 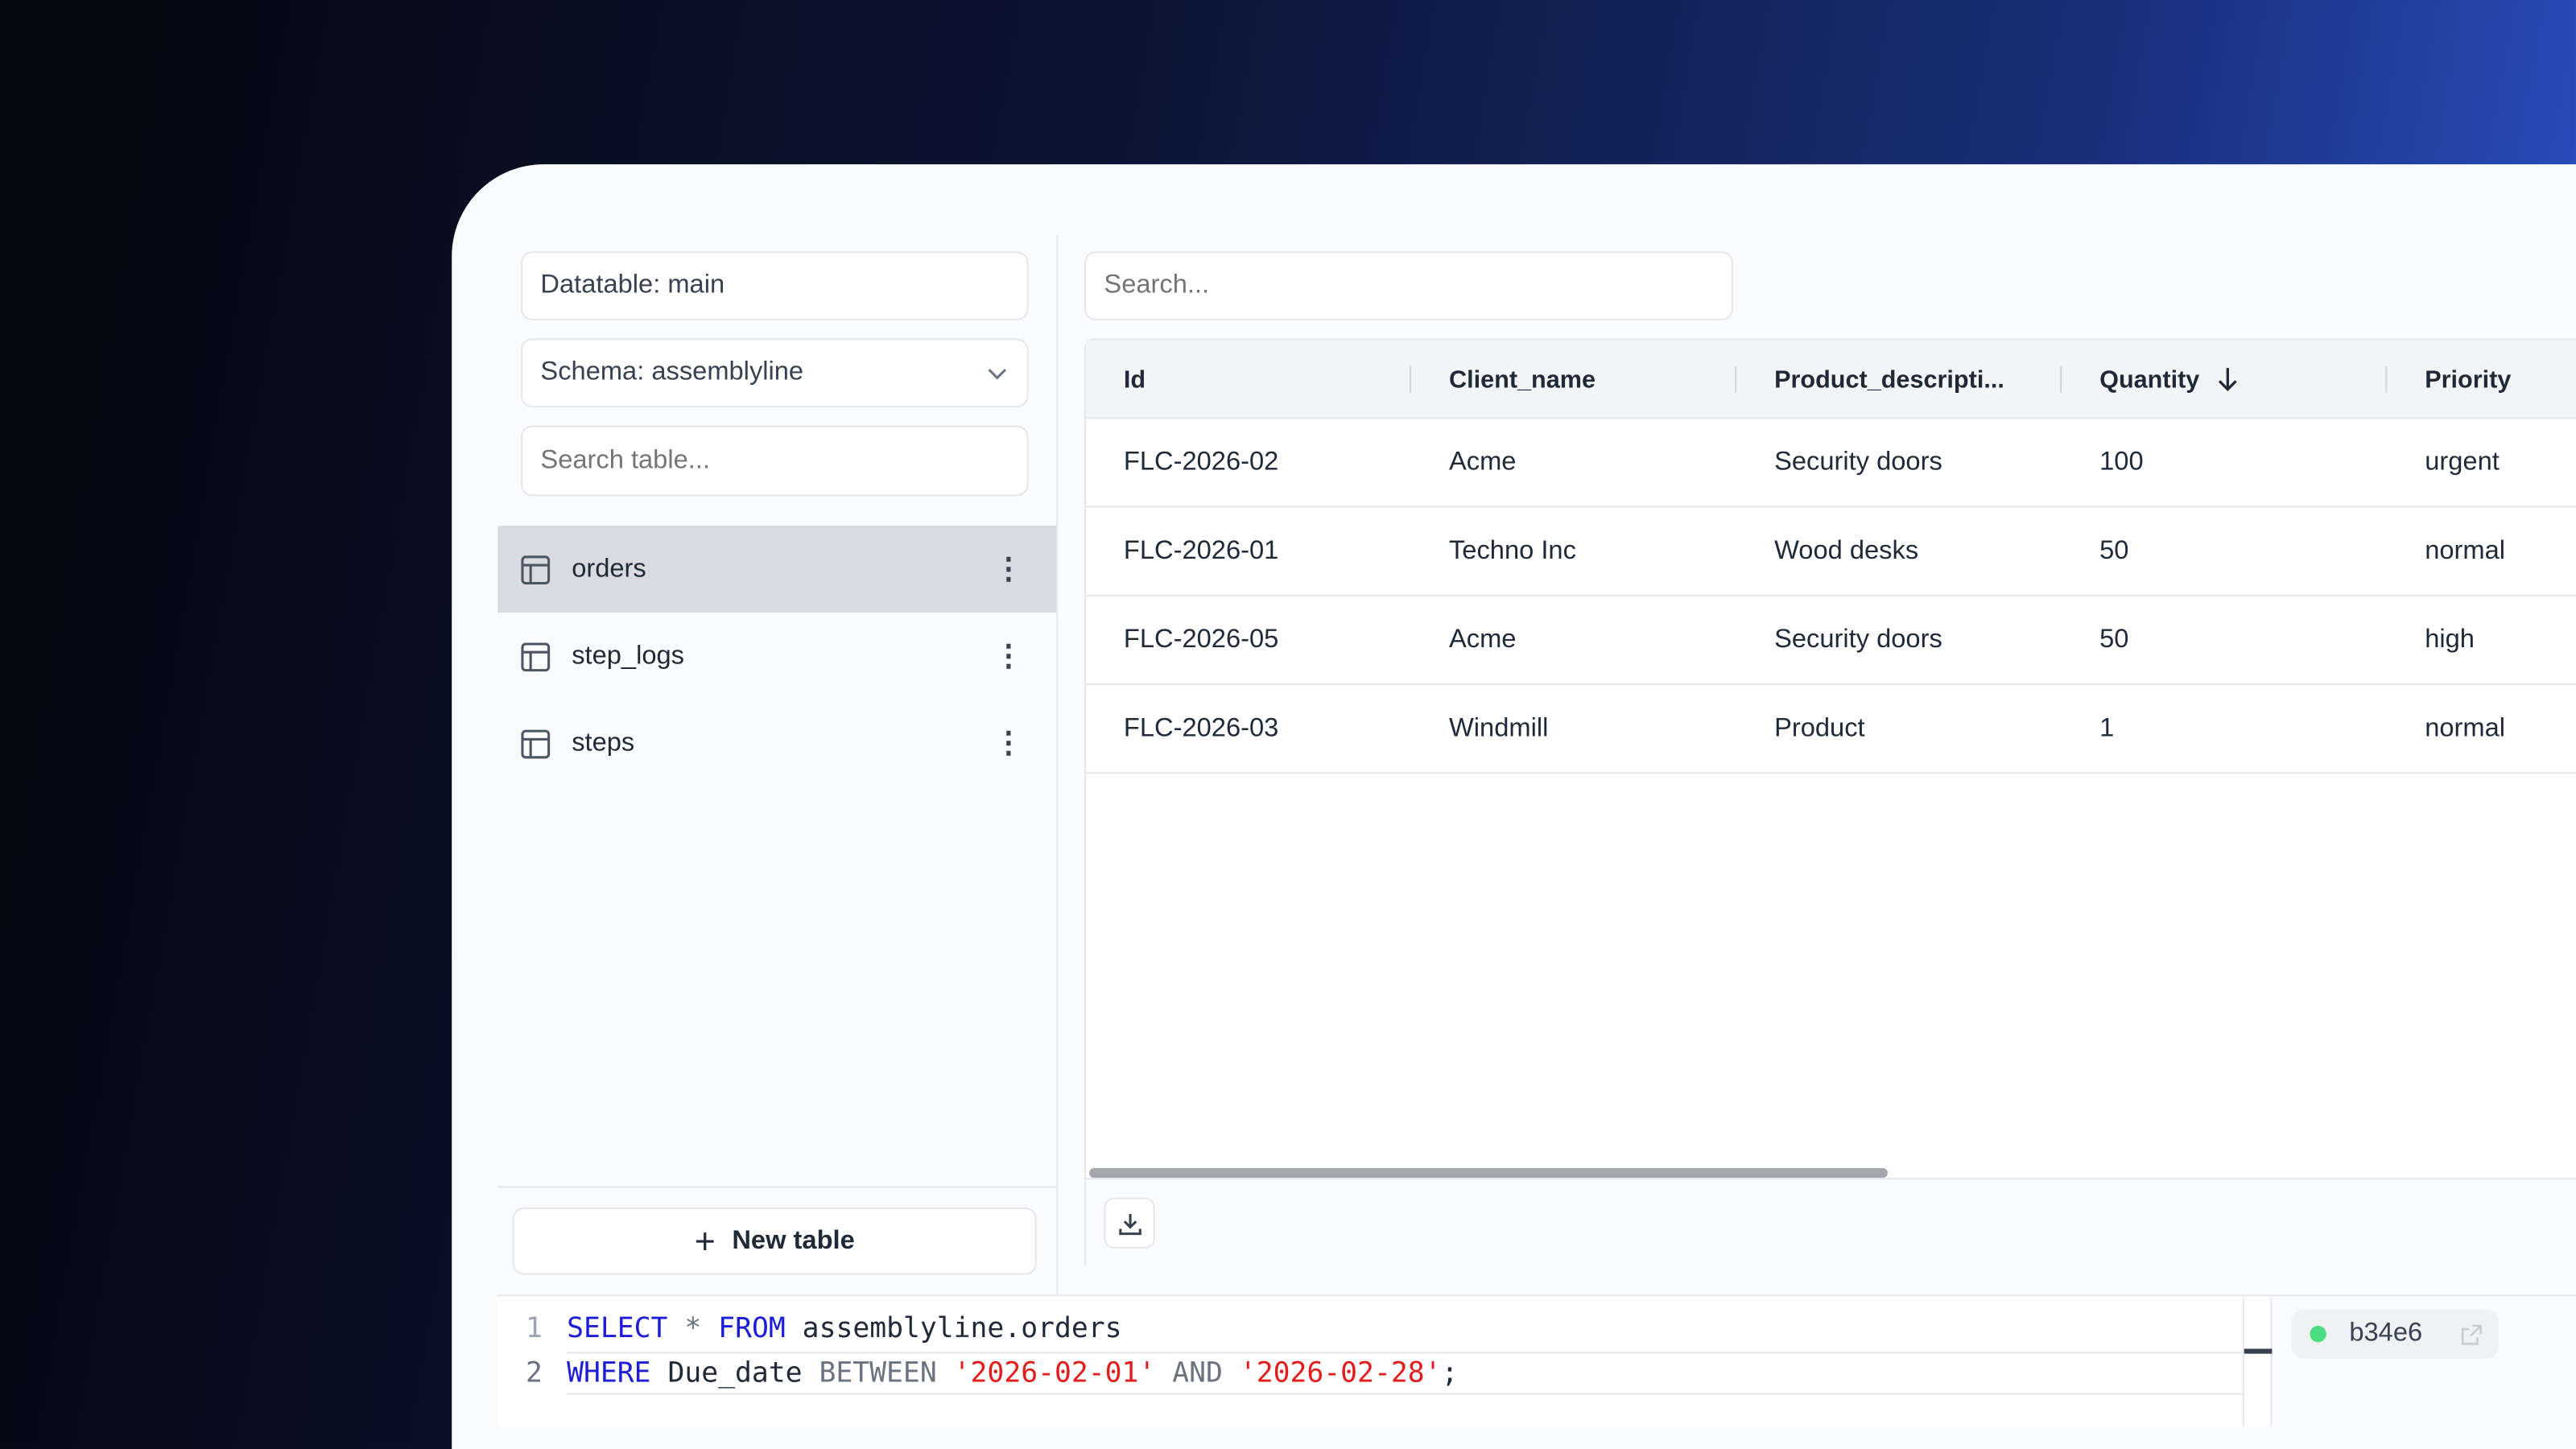 What do you see at coordinates (1512, 551) in the screenshot?
I see `table-cell: Techno Inc` at bounding box center [1512, 551].